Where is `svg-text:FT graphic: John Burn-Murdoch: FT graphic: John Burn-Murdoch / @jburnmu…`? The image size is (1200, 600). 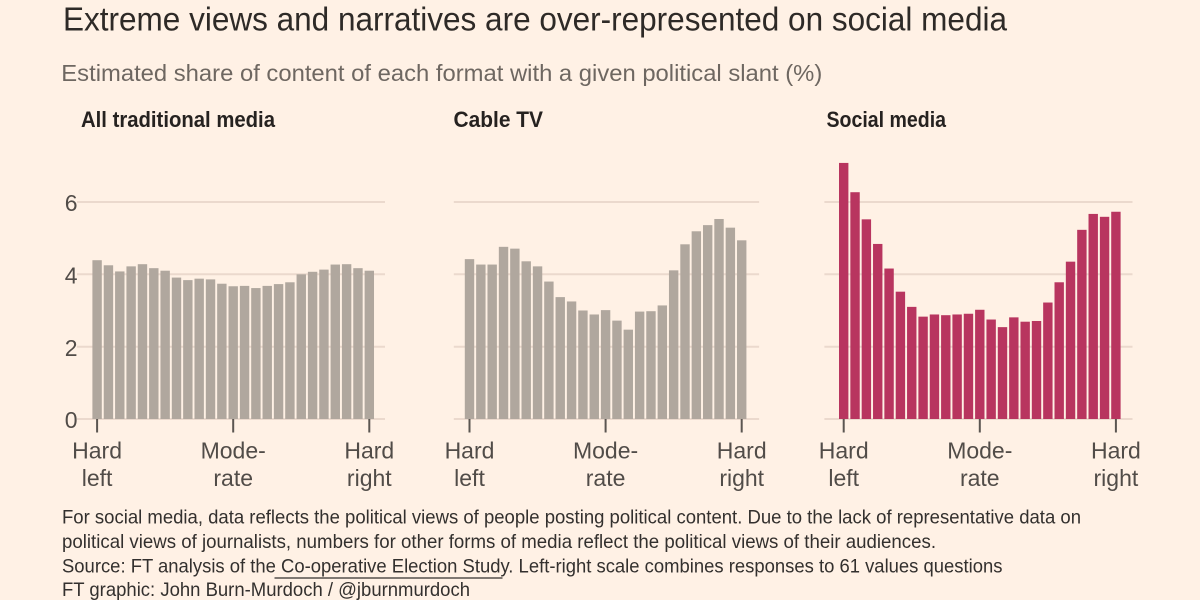 svg-text:FT graphic: John Burn-Murdoch: FT graphic: John Burn-Murdoch / @jburnmu… is located at coordinates (266, 589).